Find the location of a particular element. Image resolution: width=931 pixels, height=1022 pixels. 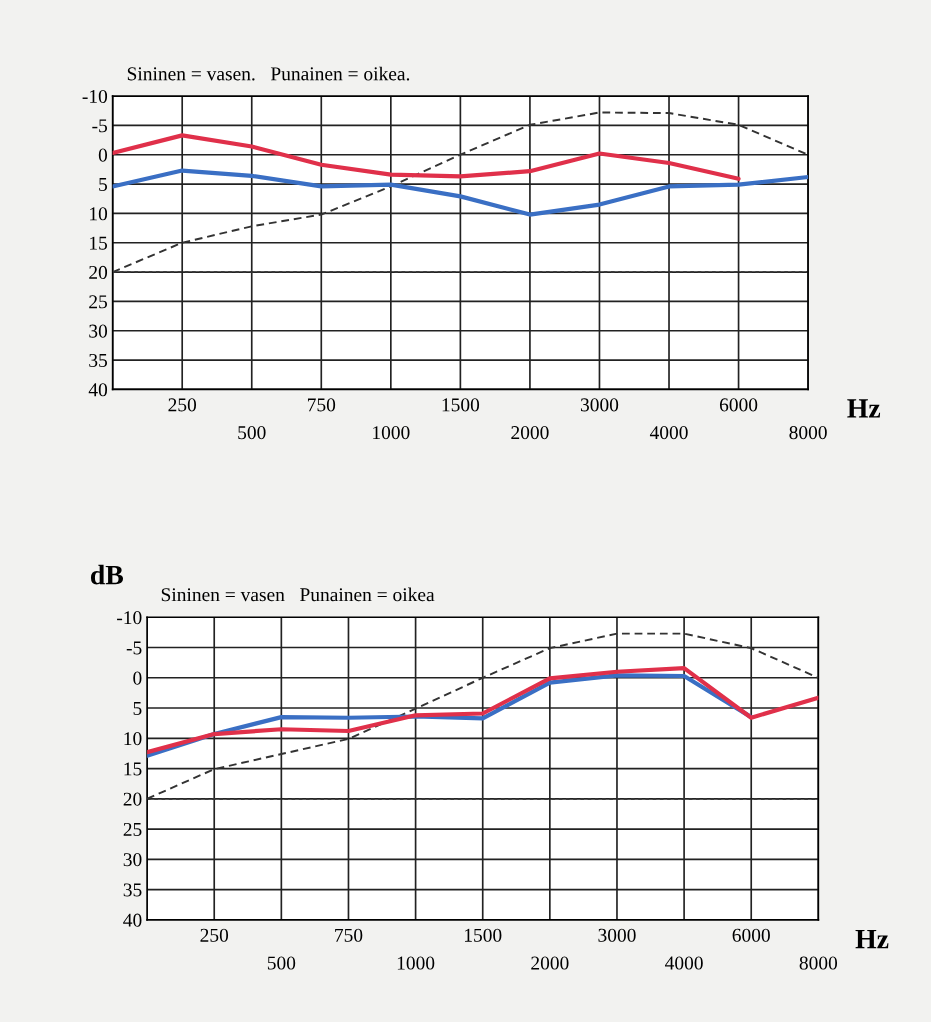

chart-subtitle: Sininen = vasen. Punainen = oikea. is located at coordinates (268, 73).